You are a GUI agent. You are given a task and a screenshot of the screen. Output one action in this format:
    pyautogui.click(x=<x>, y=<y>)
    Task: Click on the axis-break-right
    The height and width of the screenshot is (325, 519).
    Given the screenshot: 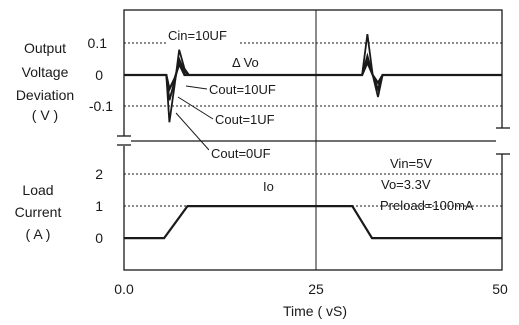 What is the action you would take?
    pyautogui.click(x=503, y=141)
    